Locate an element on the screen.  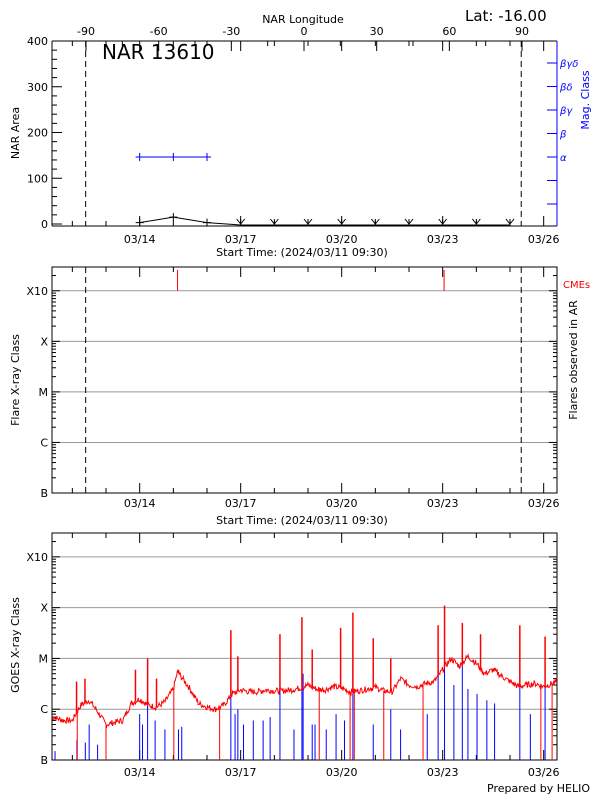
y-tick-label: 200 is located at coordinates (37, 133).